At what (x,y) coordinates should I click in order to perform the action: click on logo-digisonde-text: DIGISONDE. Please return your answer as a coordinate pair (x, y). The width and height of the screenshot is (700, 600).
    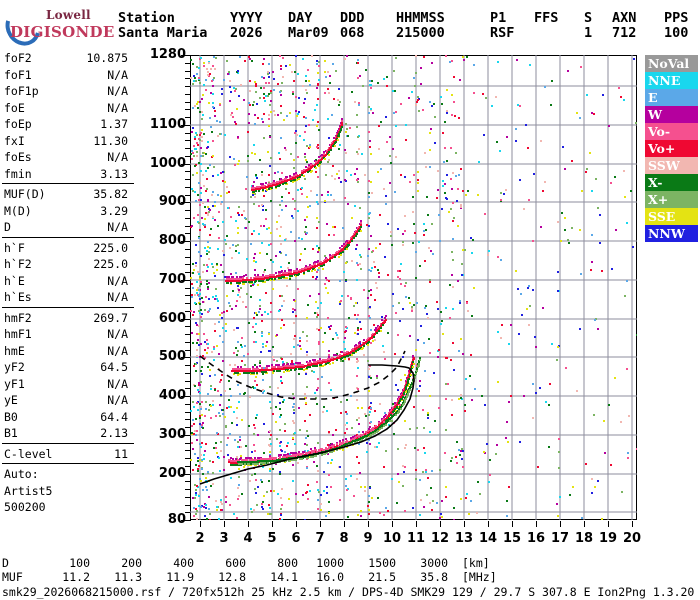
    Looking at the image, I should click on (62, 32).